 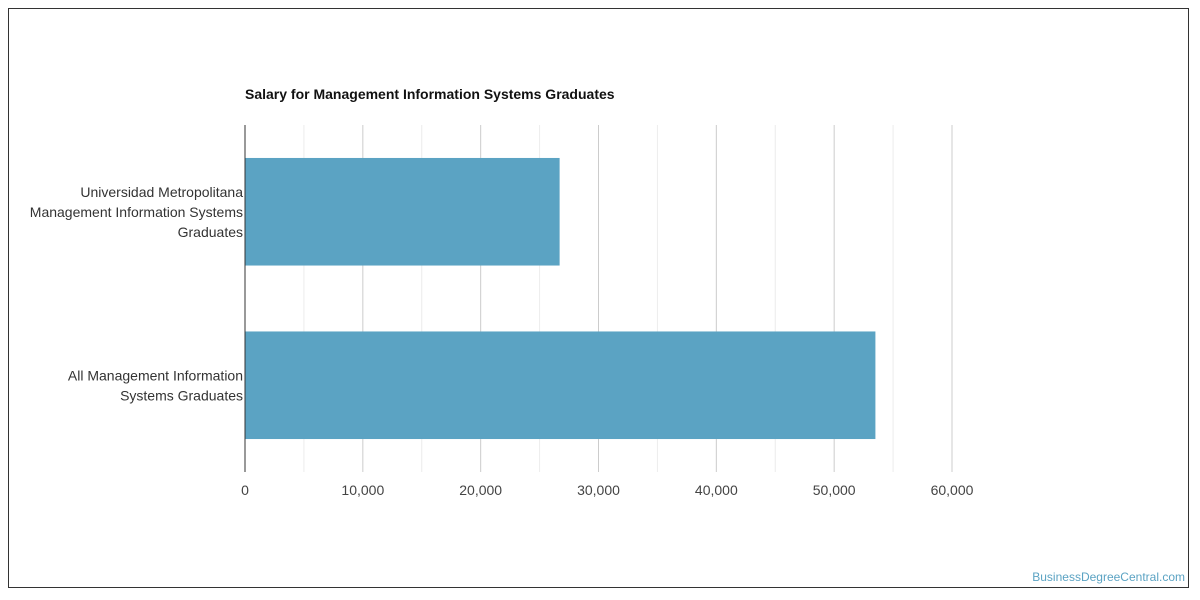 I want to click on x-tick-label: 40,000, so click(x=716, y=490).